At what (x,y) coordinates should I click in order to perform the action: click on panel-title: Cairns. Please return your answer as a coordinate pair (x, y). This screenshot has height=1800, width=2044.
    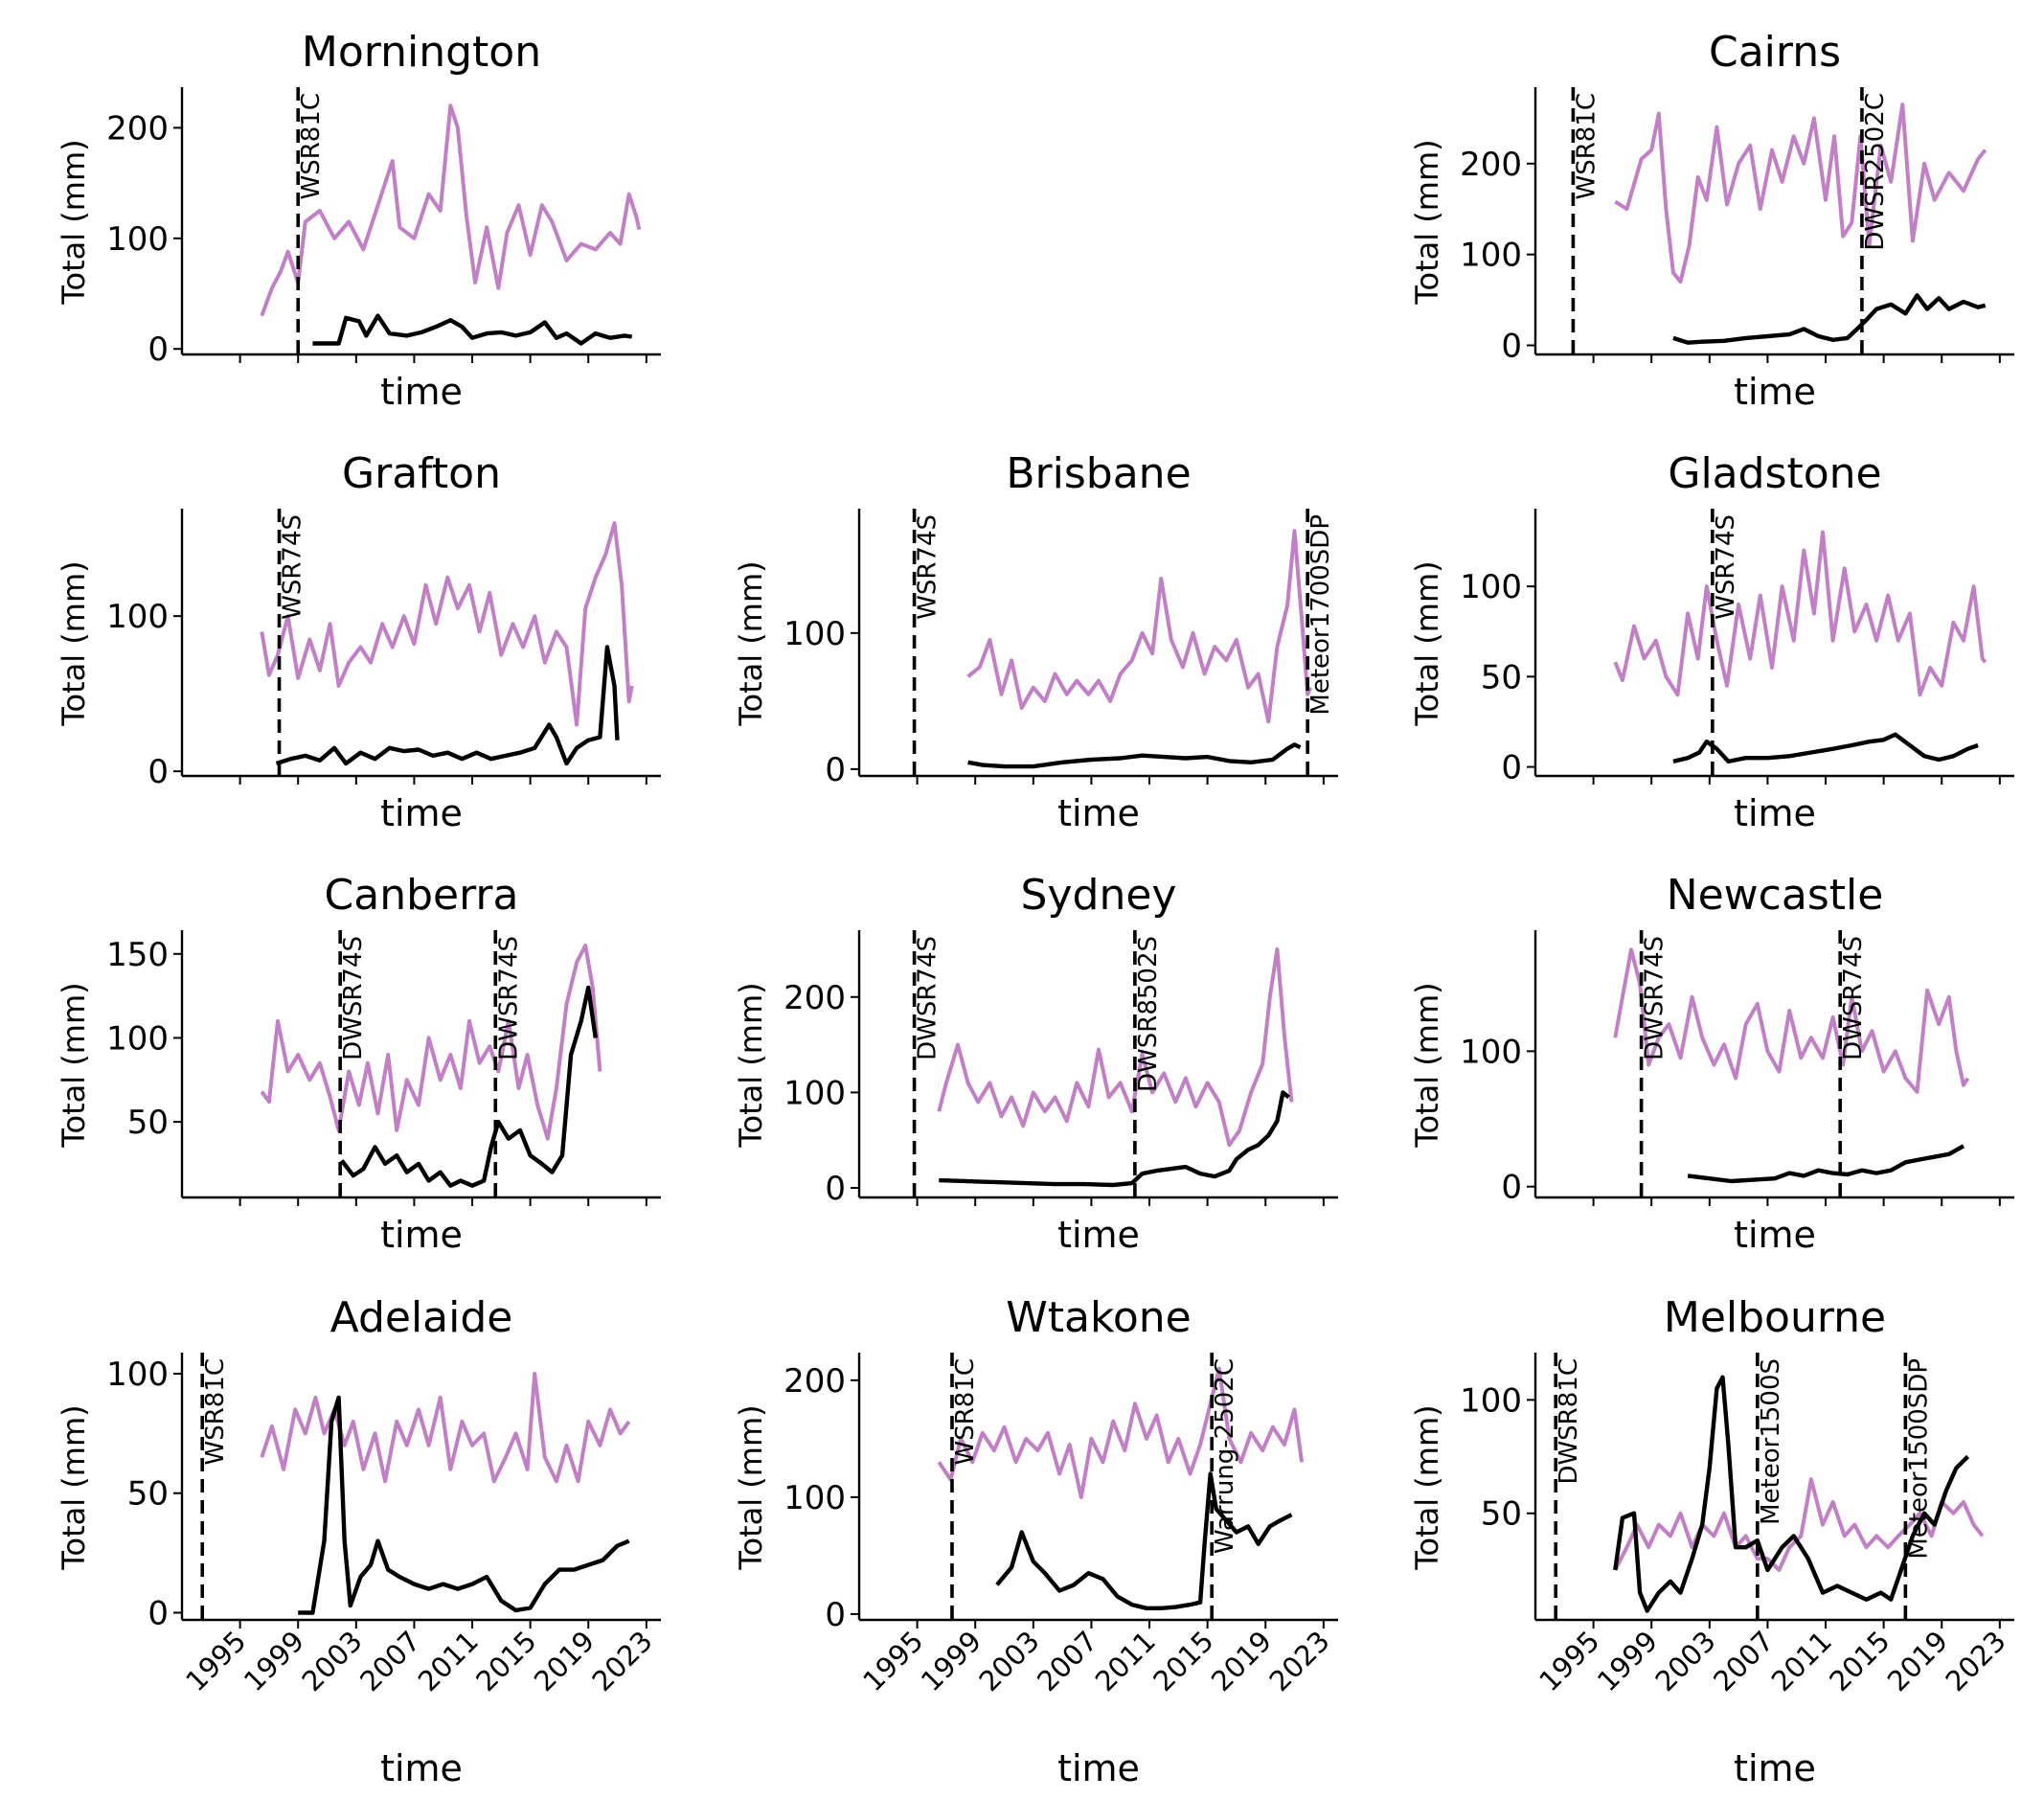
    Looking at the image, I should click on (1775, 52).